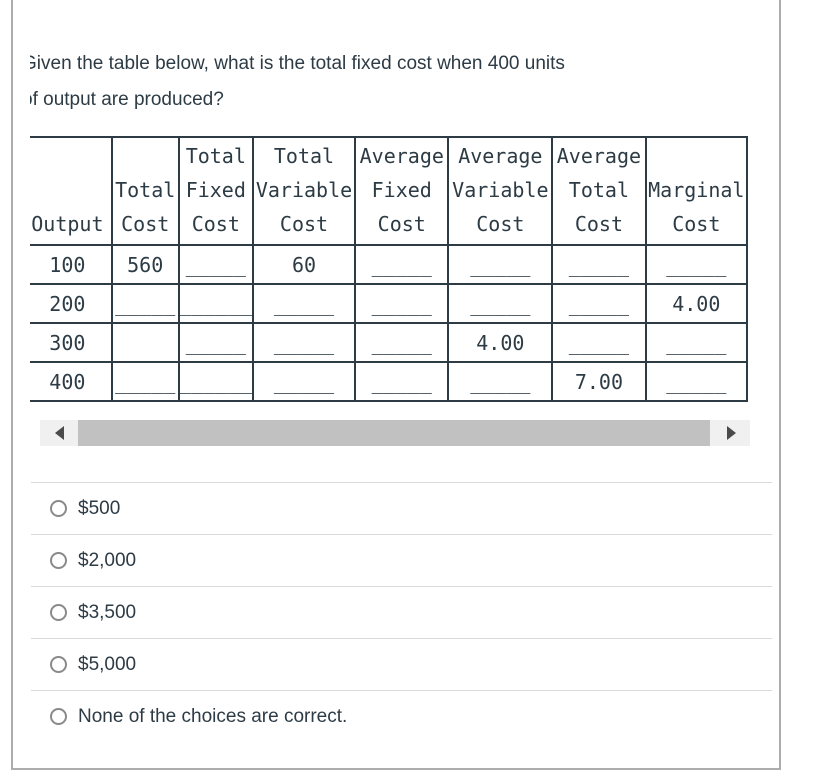 The height and width of the screenshot is (781, 832). I want to click on answer-label-5: None of the choices are correct., so click(213, 716).